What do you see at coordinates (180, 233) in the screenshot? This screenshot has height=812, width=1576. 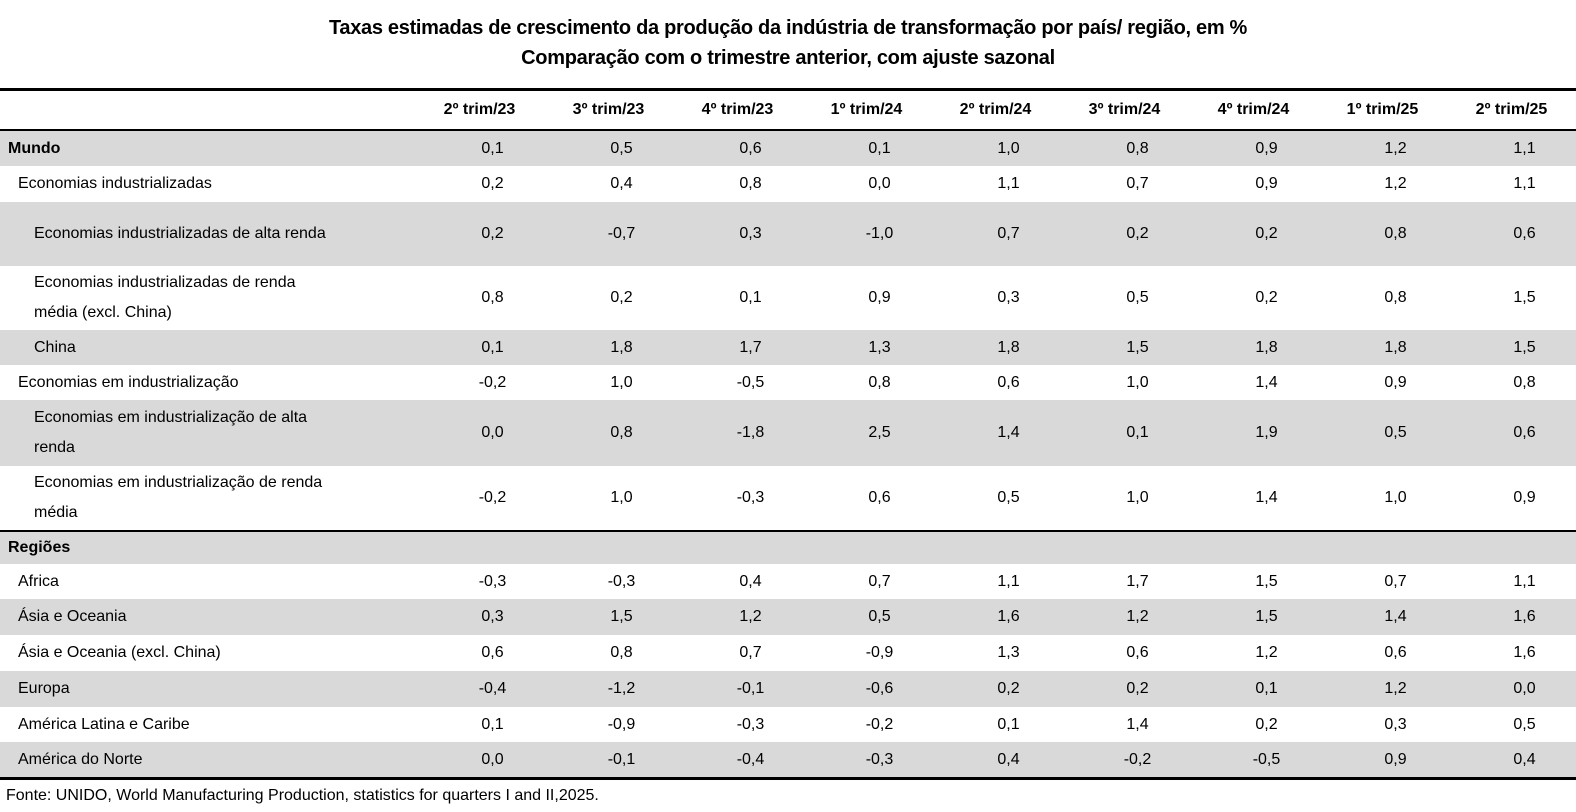 I see `row-label-text: Economias industrializadas de alta renda` at bounding box center [180, 233].